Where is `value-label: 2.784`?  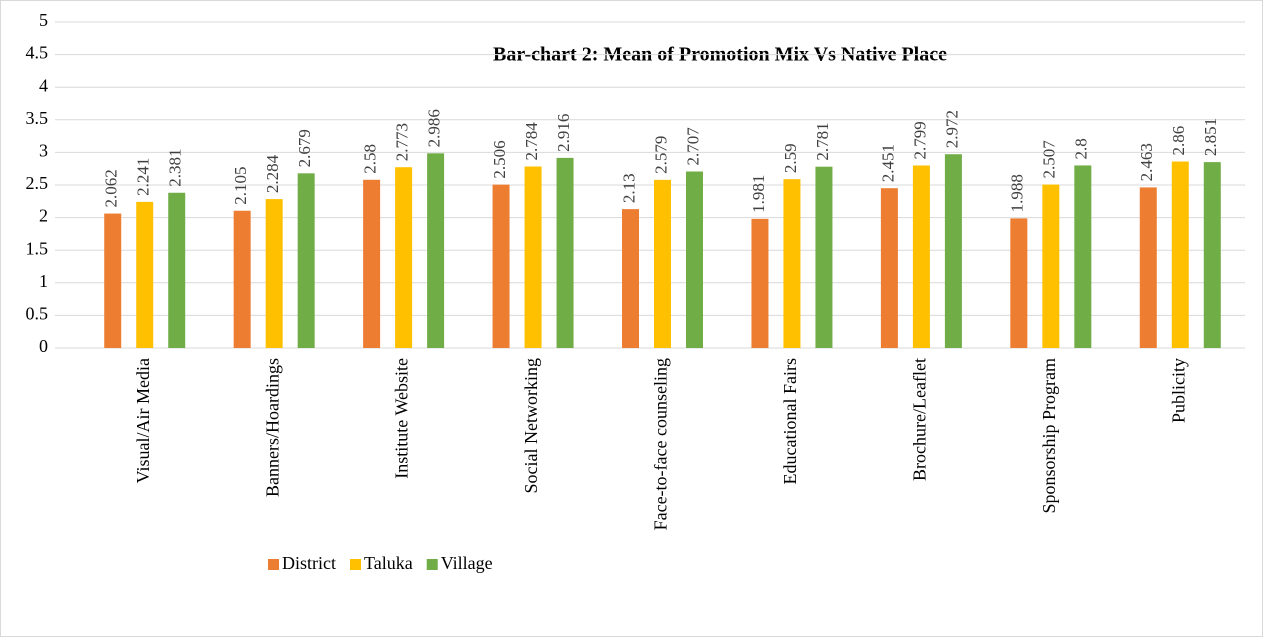
value-label: 2.784 is located at coordinates (531, 141).